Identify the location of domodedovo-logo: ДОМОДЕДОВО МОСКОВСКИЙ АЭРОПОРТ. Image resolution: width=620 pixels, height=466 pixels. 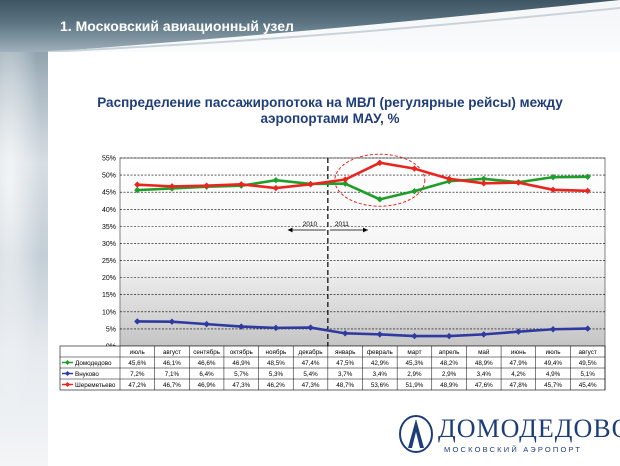
(509, 436).